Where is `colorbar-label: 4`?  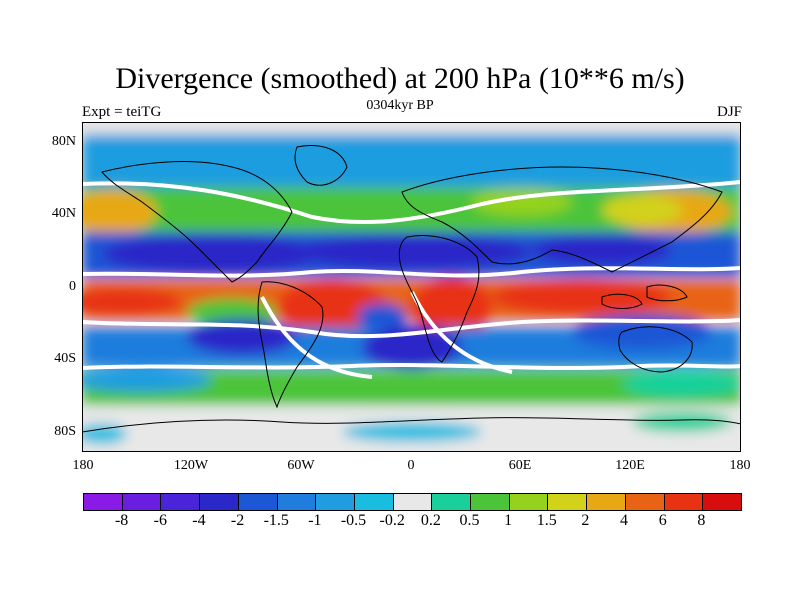
colorbar-label: 4 is located at coordinates (624, 520).